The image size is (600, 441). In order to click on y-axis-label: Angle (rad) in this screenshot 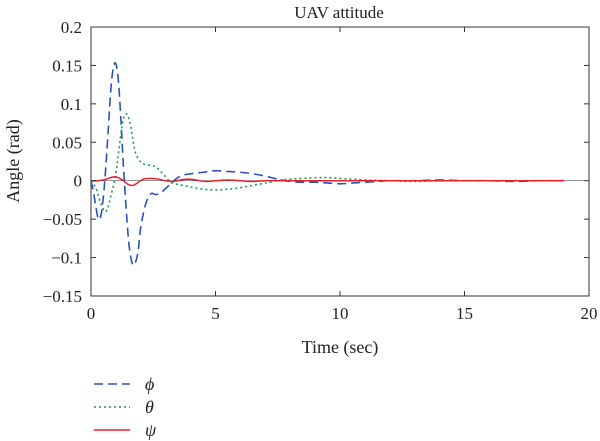, I will do `click(13, 160)`.